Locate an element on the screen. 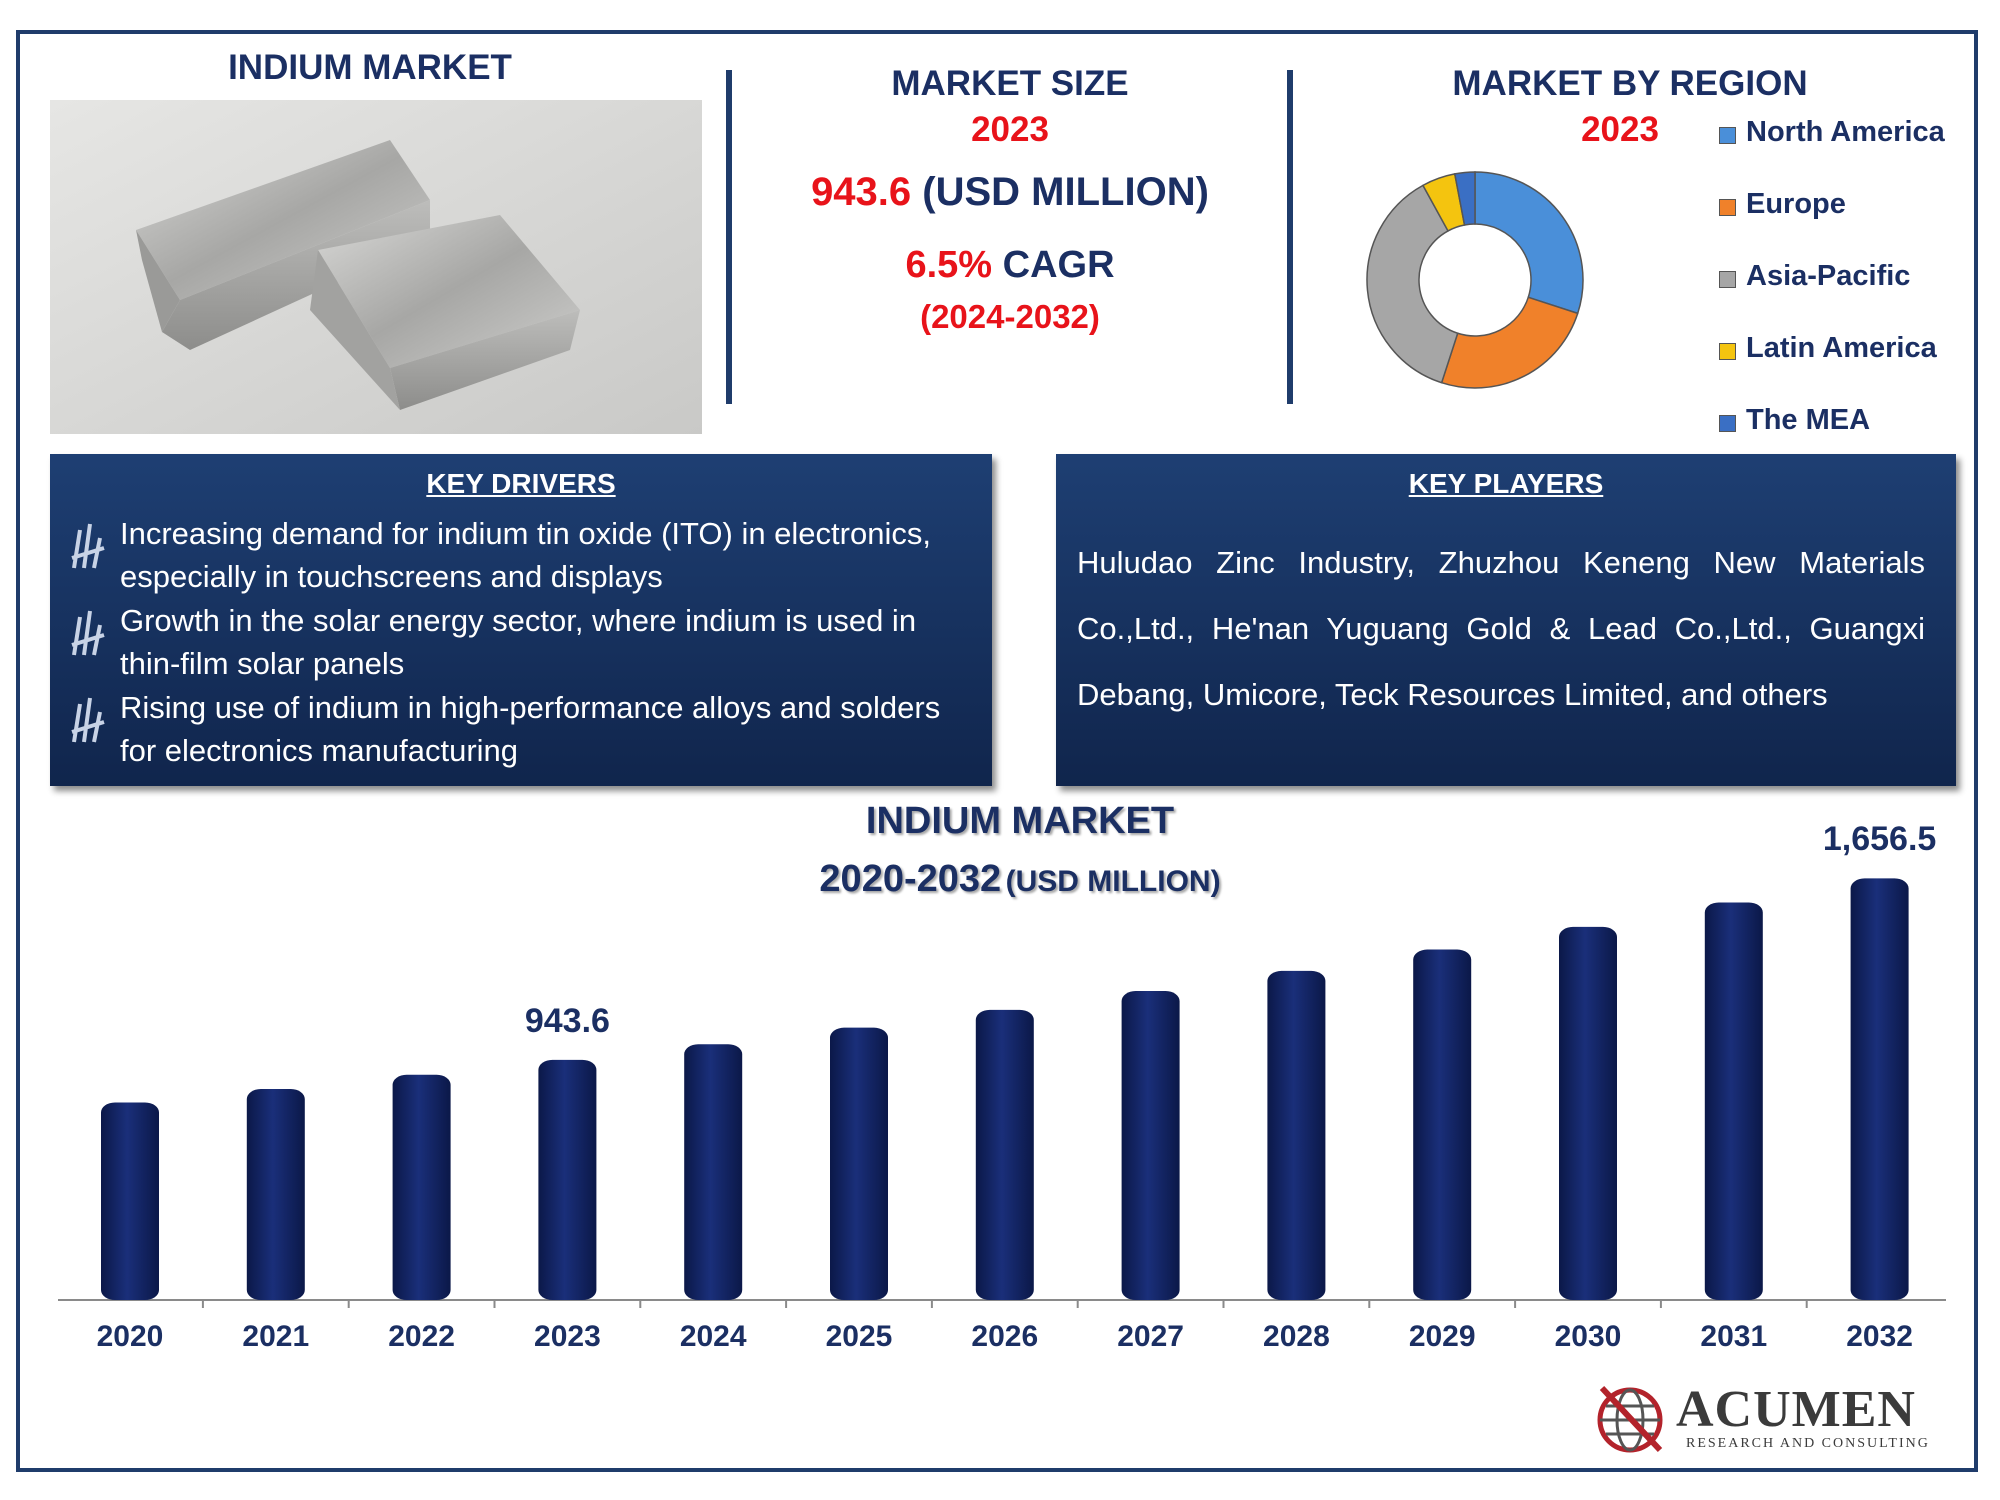  legend-label: Europe is located at coordinates (1796, 204).